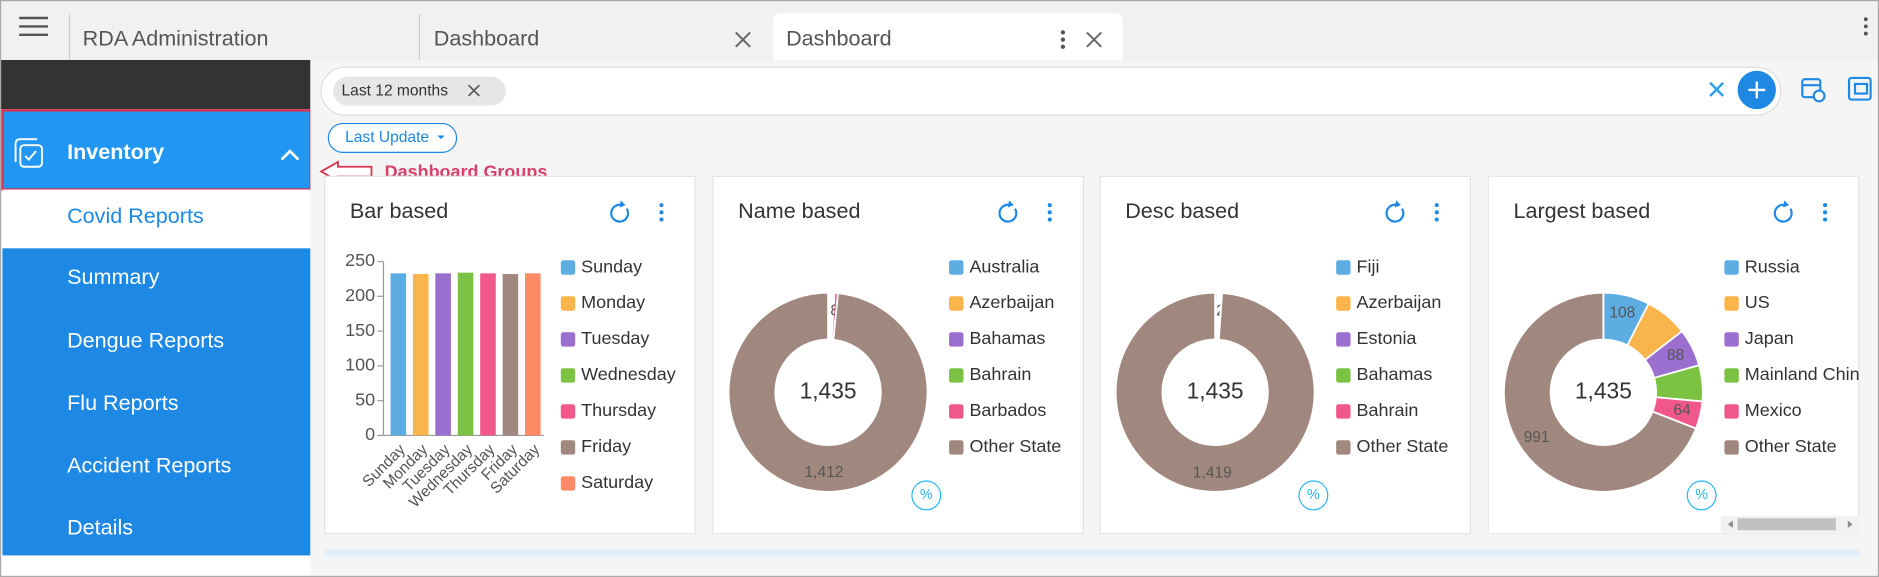 This screenshot has height=577, width=1879. What do you see at coordinates (1730, 524) in the screenshot?
I see `scroll-left` at bounding box center [1730, 524].